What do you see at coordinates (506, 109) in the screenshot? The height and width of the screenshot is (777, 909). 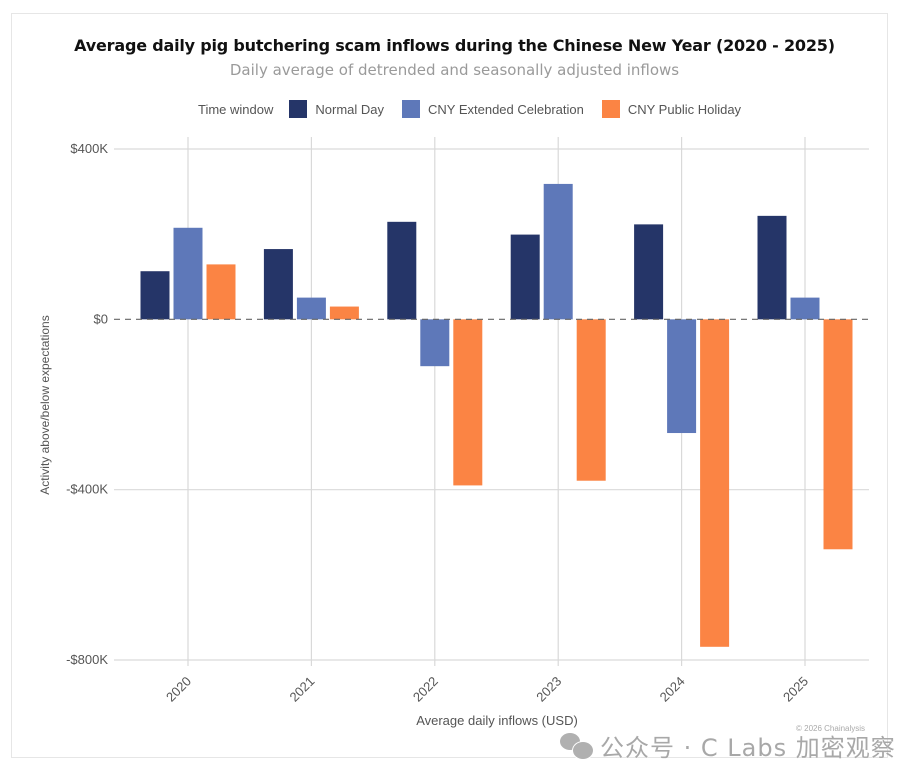 I see `legend-label: CNY Extended Celebration` at bounding box center [506, 109].